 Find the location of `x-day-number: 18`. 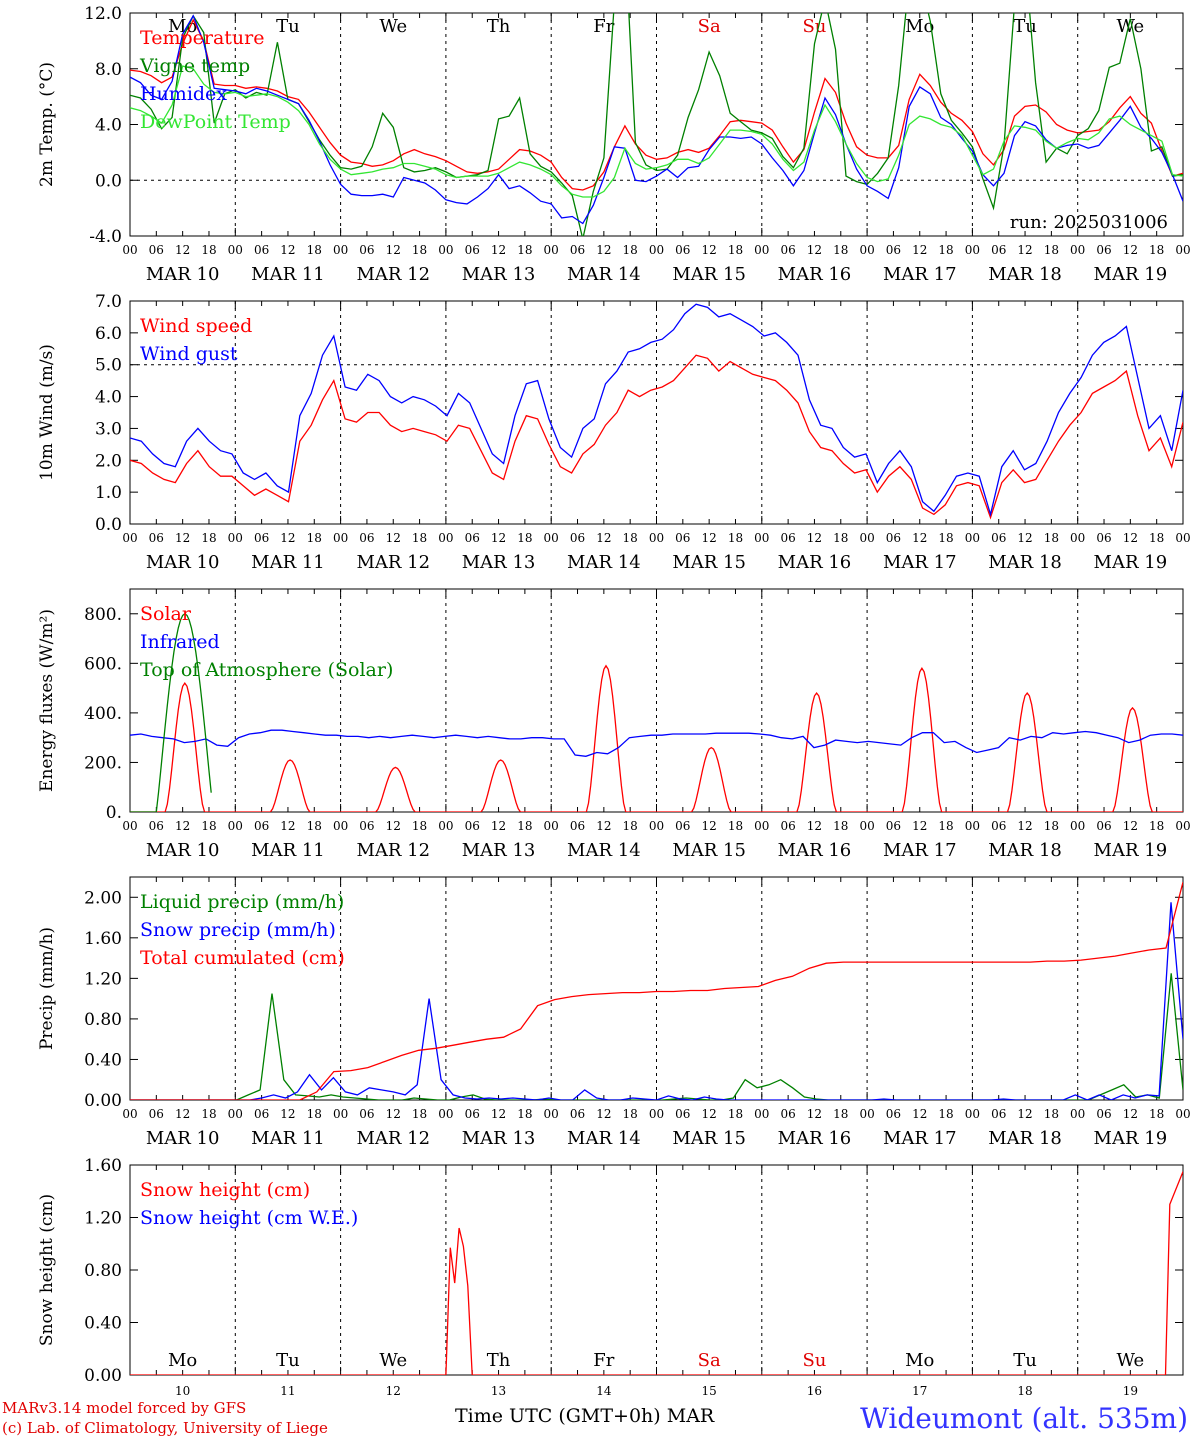

x-day-number: 18 is located at coordinates (1024, 1391).